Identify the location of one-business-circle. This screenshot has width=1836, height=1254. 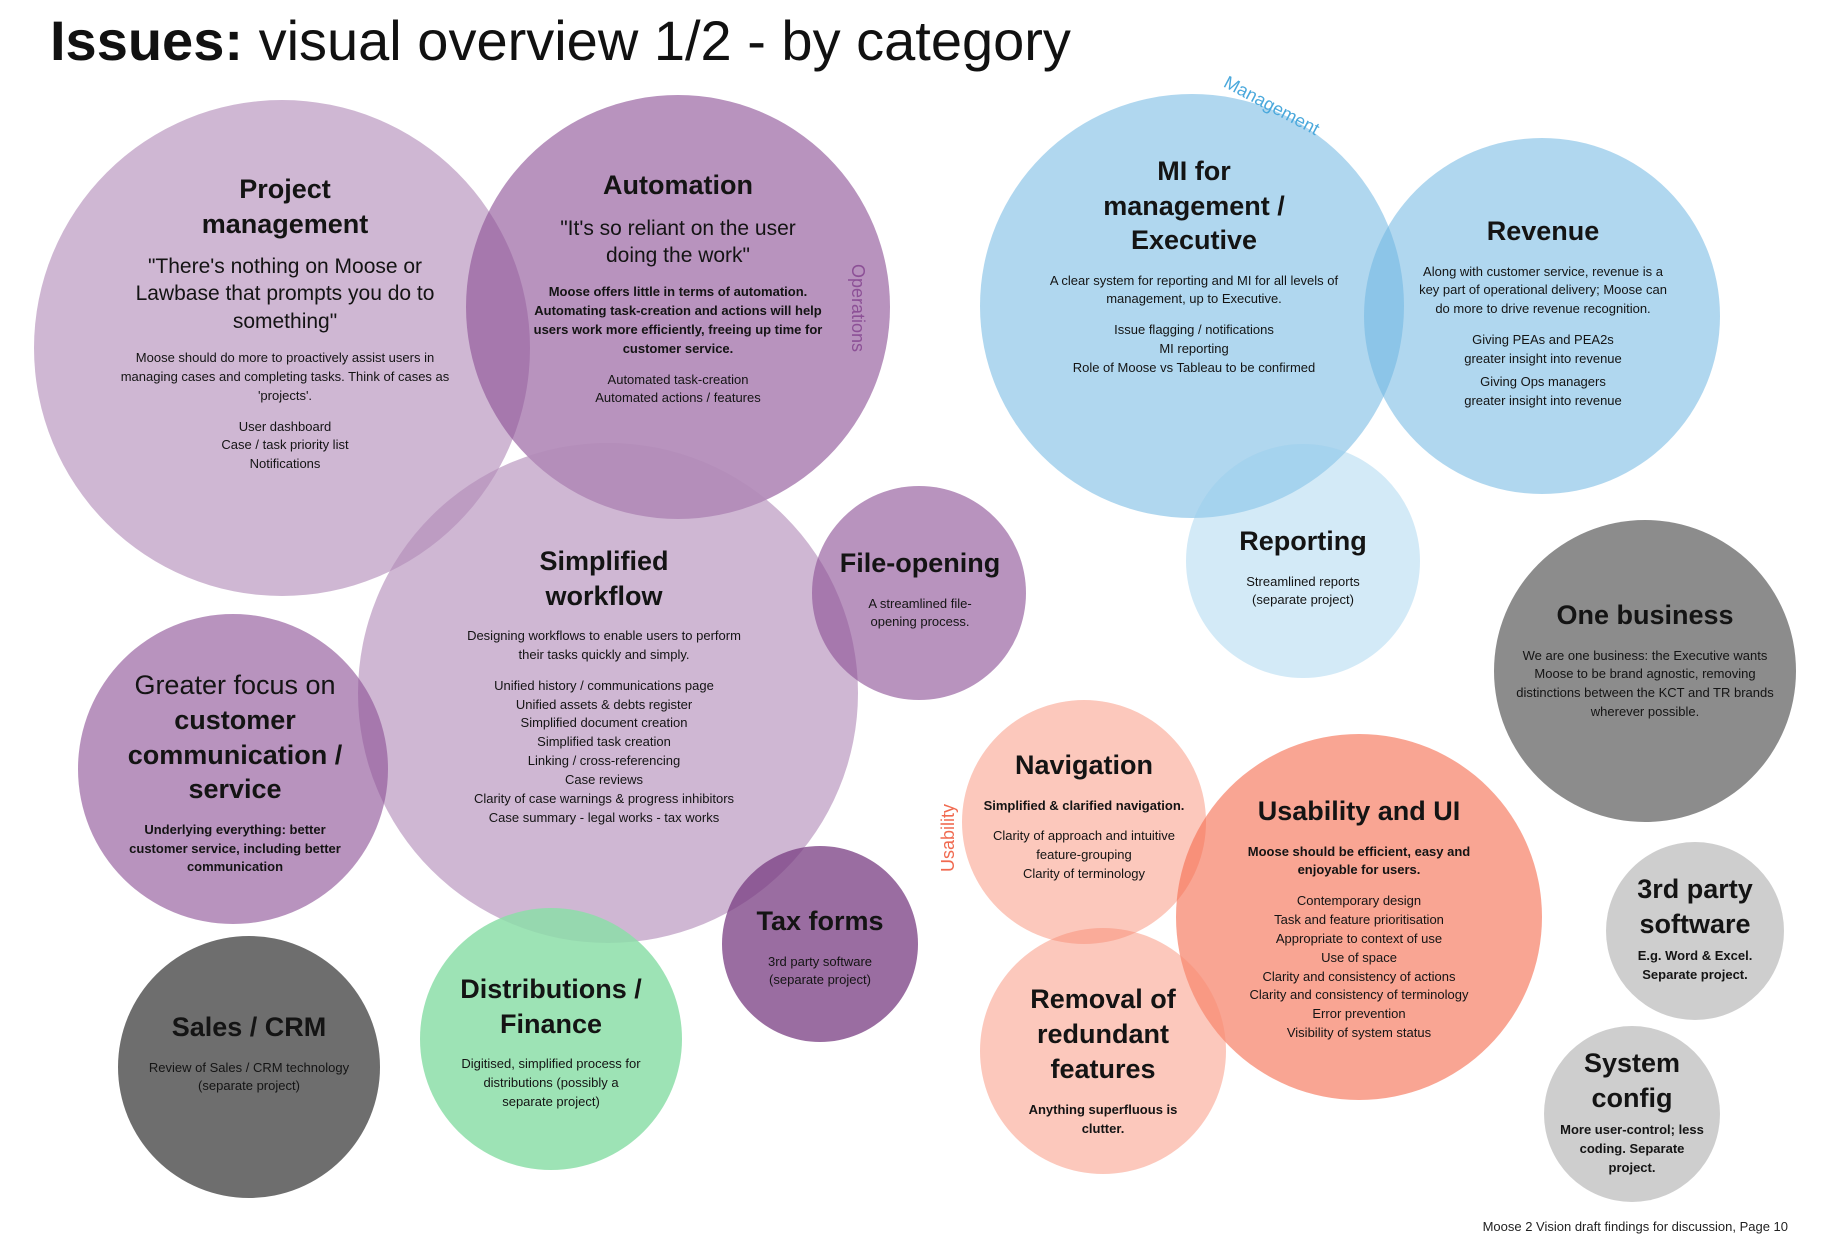
(1645, 671).